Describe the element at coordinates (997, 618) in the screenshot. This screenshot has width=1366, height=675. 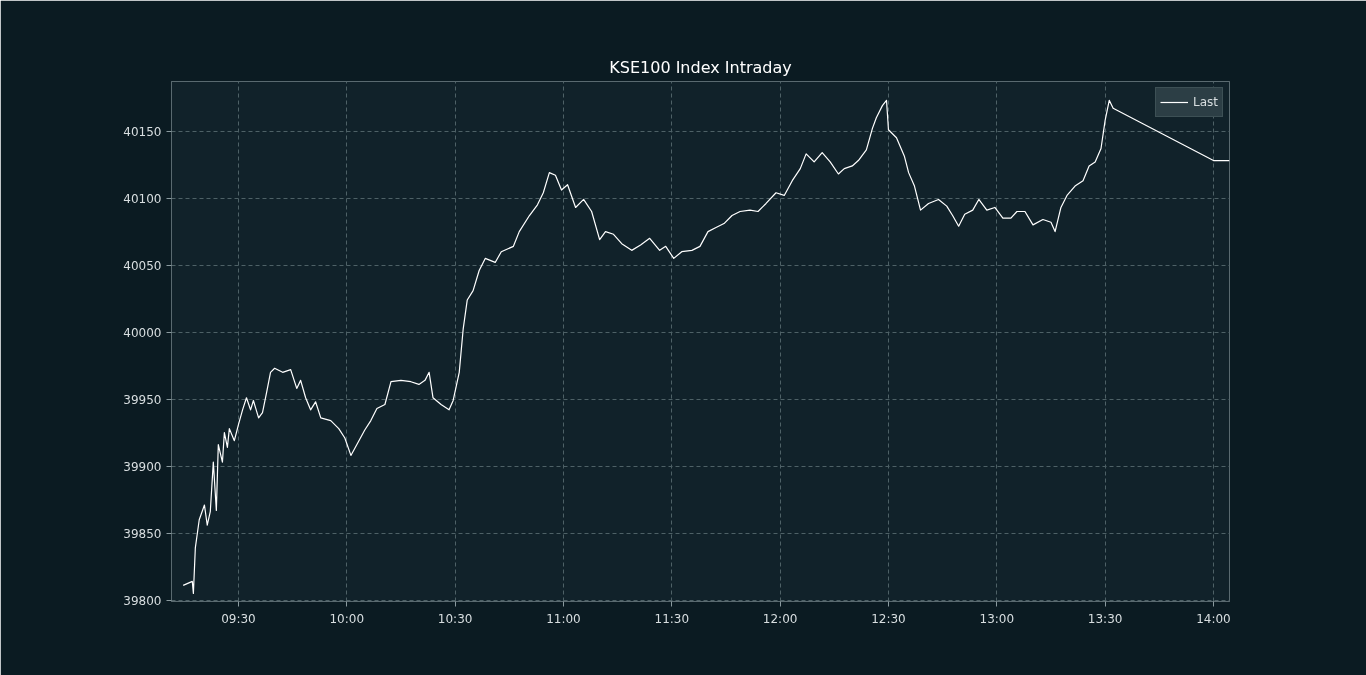
I see `x-tick-label: 13:00` at that location.